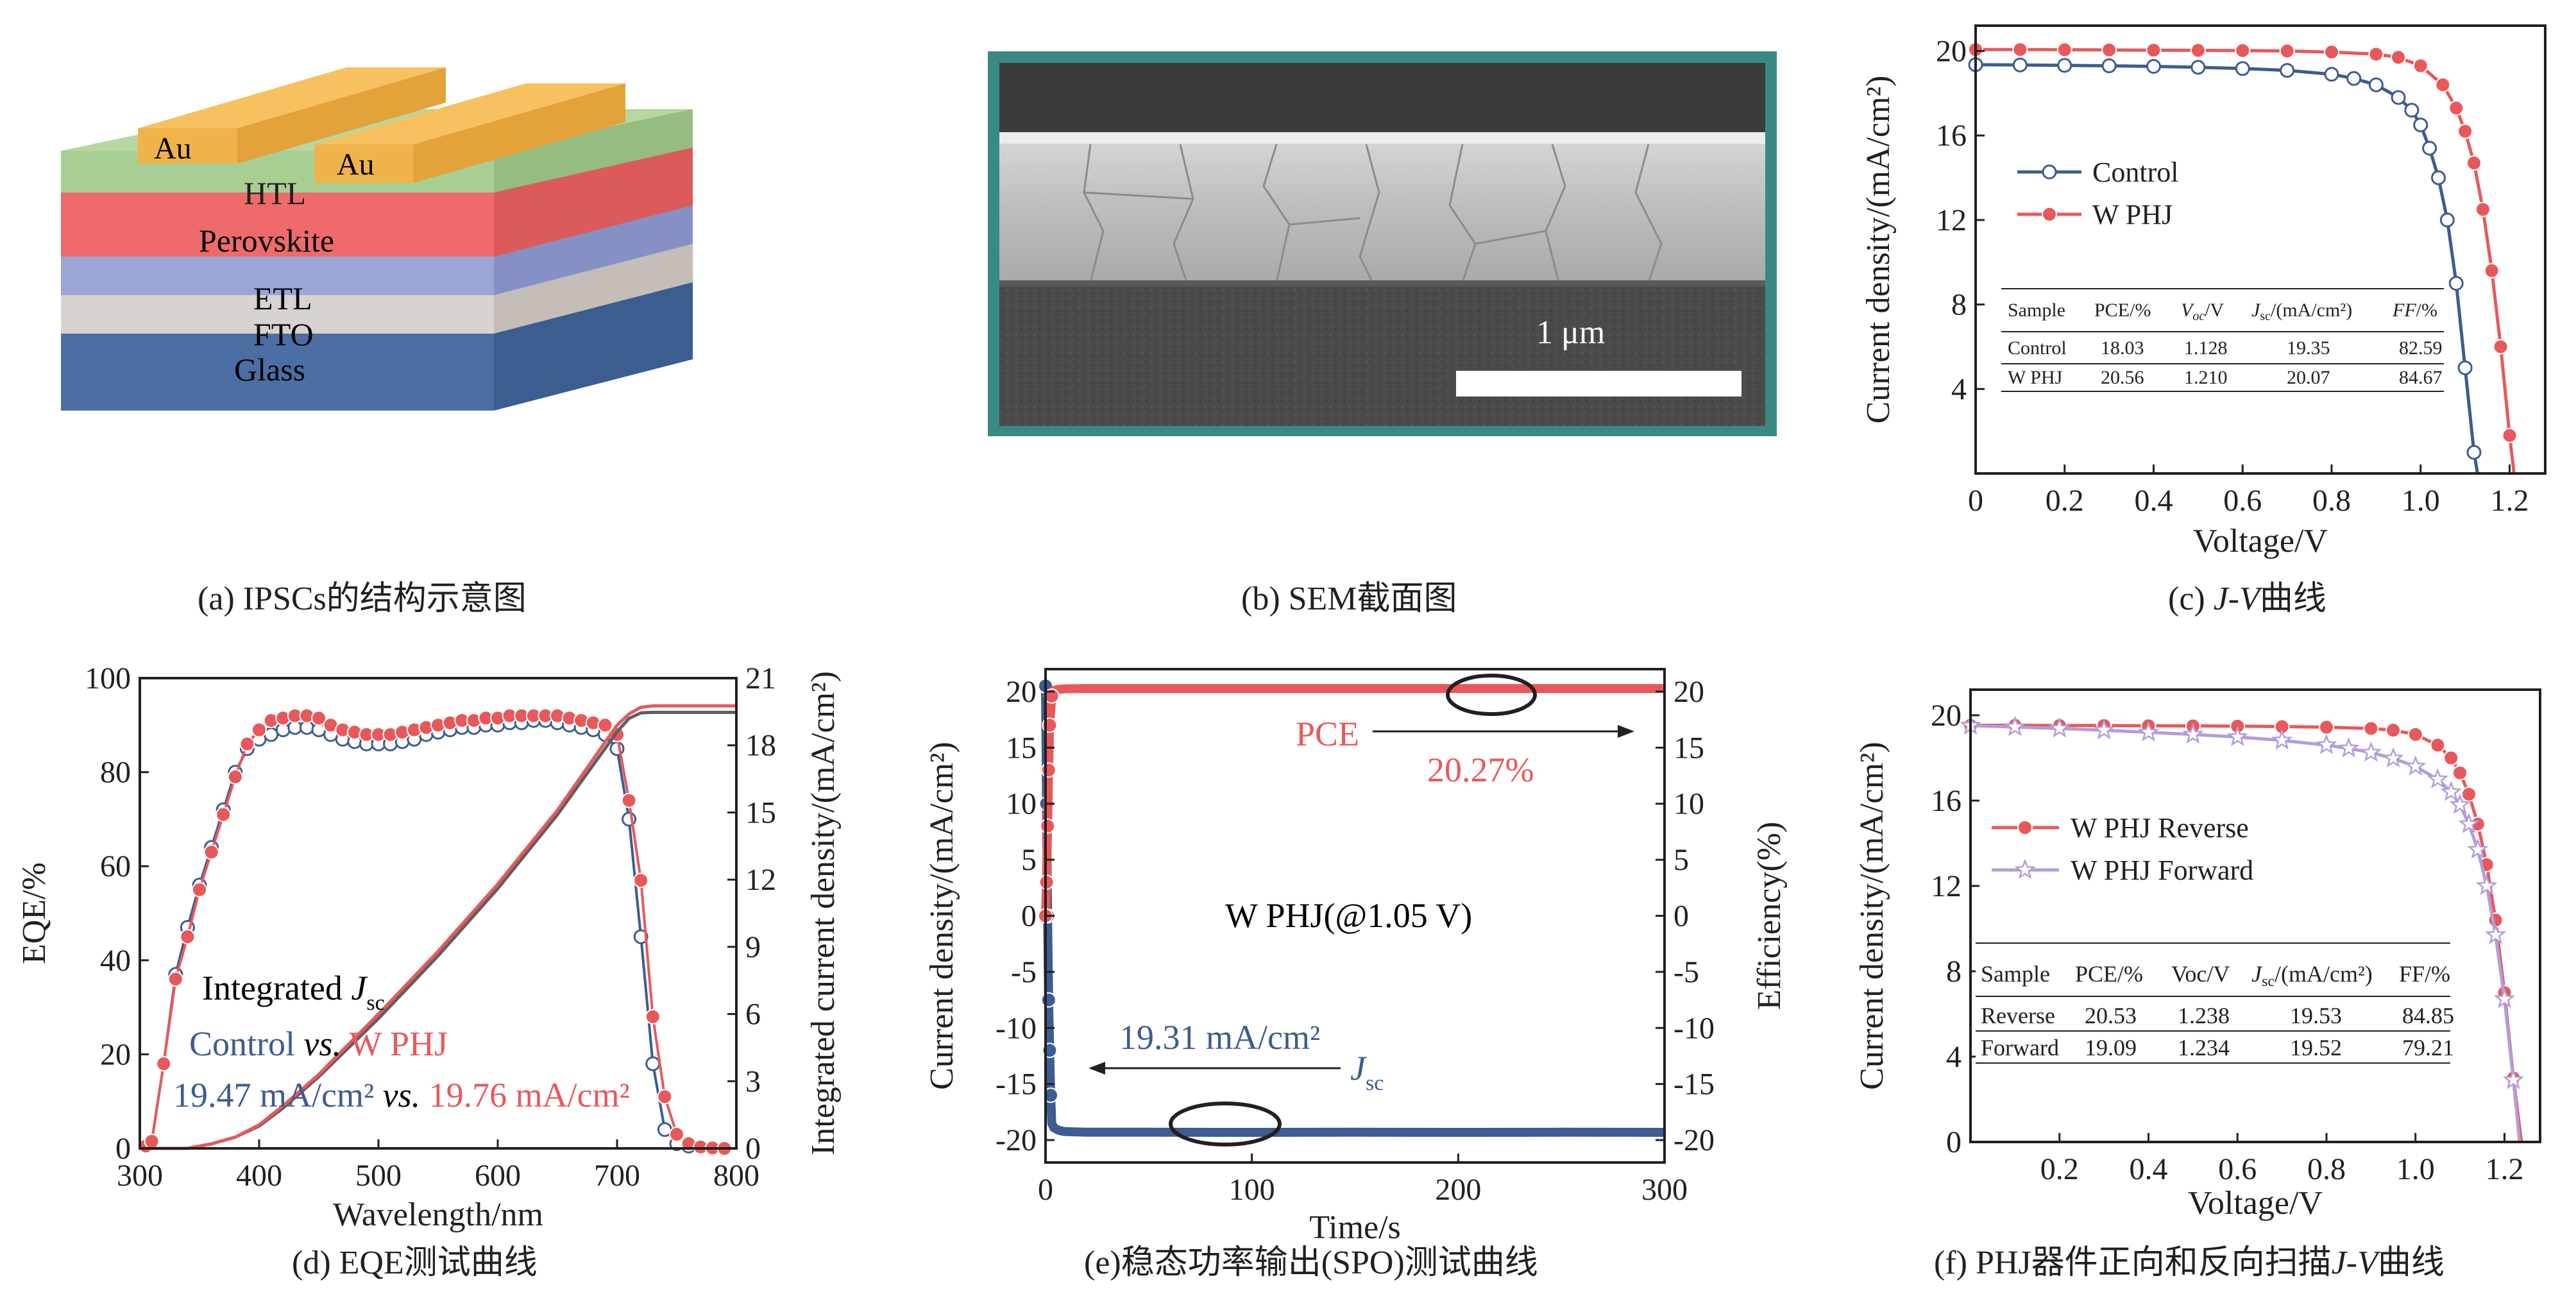 The width and height of the screenshot is (2576, 1303). I want to click on caption-d: (d) EQE测试曲线, so click(415, 1263).